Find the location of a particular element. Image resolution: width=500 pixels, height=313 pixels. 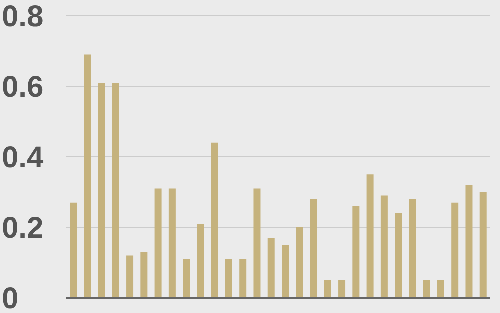

y-tick-label: 0.4 is located at coordinates (23, 158).